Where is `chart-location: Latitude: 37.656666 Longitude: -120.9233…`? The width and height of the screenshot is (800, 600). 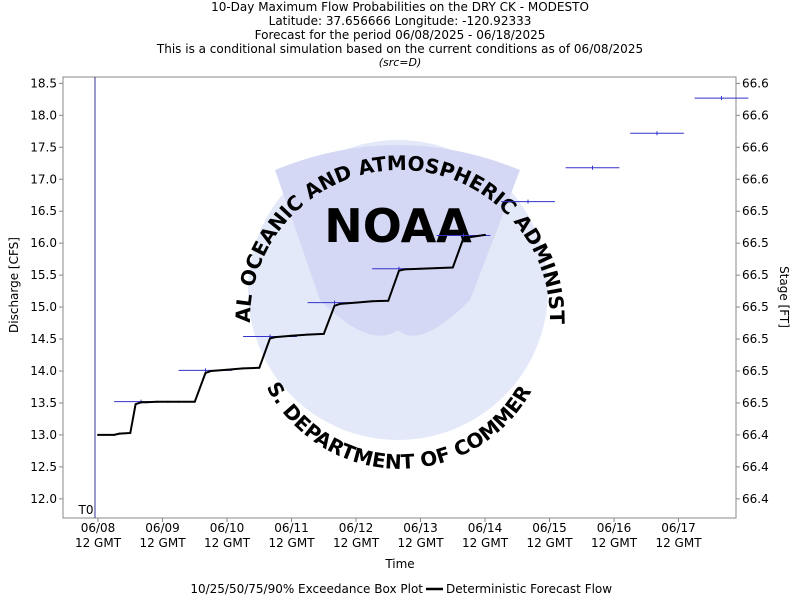 chart-location: Latitude: 37.656666 Longitude: -120.9233… is located at coordinates (400, 21).